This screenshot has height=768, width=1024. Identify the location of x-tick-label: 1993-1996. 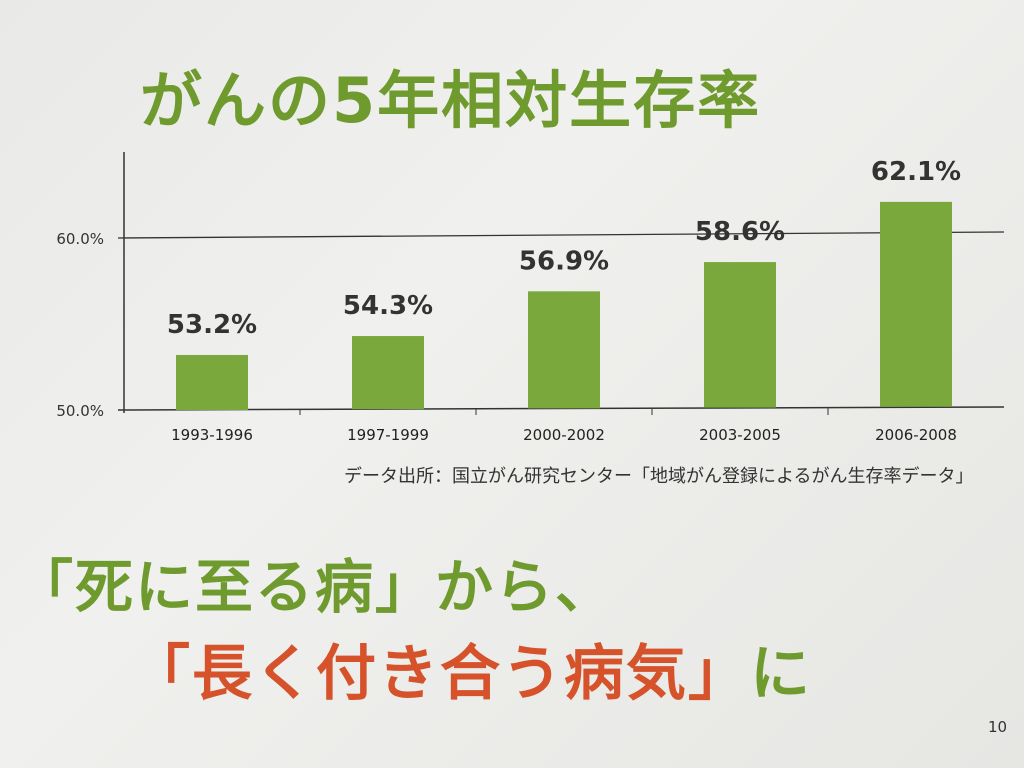
(212, 435).